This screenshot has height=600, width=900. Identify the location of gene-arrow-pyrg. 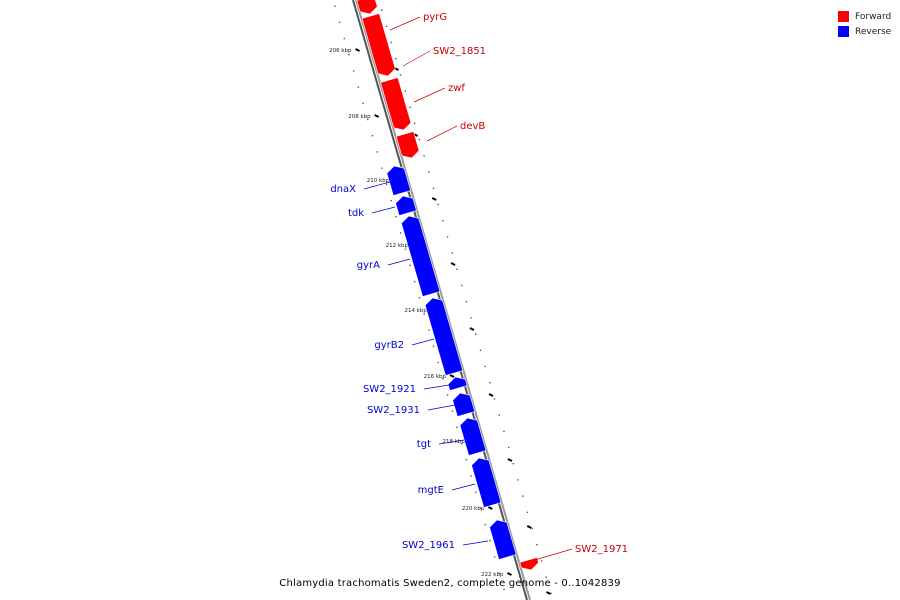
(367, 7).